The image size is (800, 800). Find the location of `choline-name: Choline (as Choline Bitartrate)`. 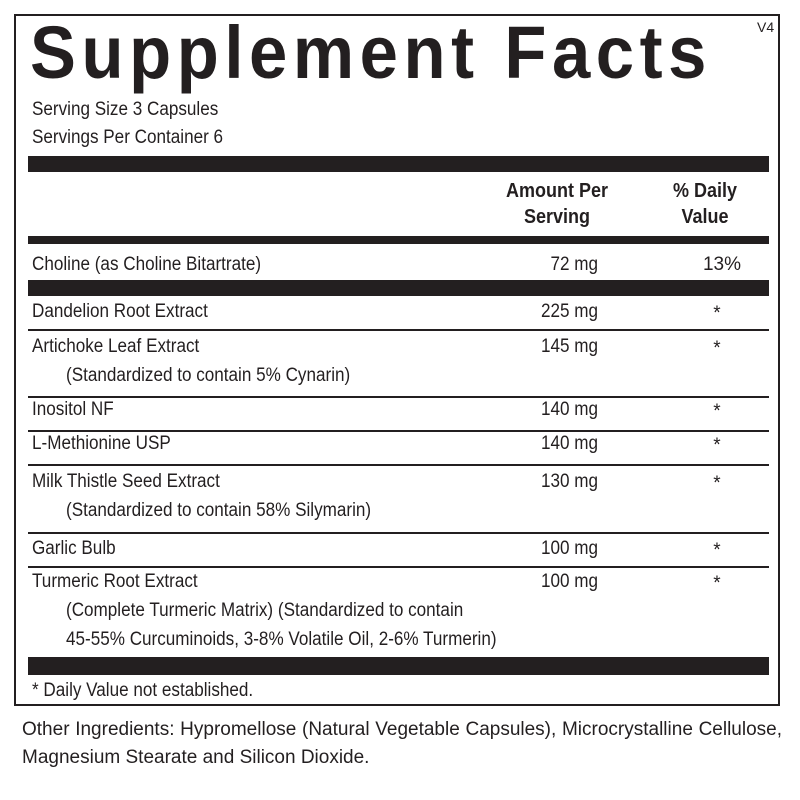

choline-name: Choline (as Choline Bitartrate) is located at coordinates (147, 264).